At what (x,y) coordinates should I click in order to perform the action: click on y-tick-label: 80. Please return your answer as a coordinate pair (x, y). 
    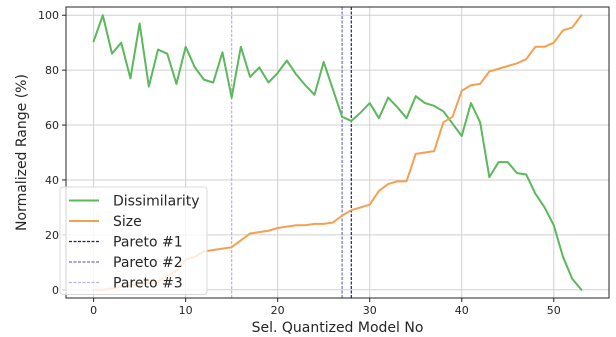
    Looking at the image, I should click on (52, 70).